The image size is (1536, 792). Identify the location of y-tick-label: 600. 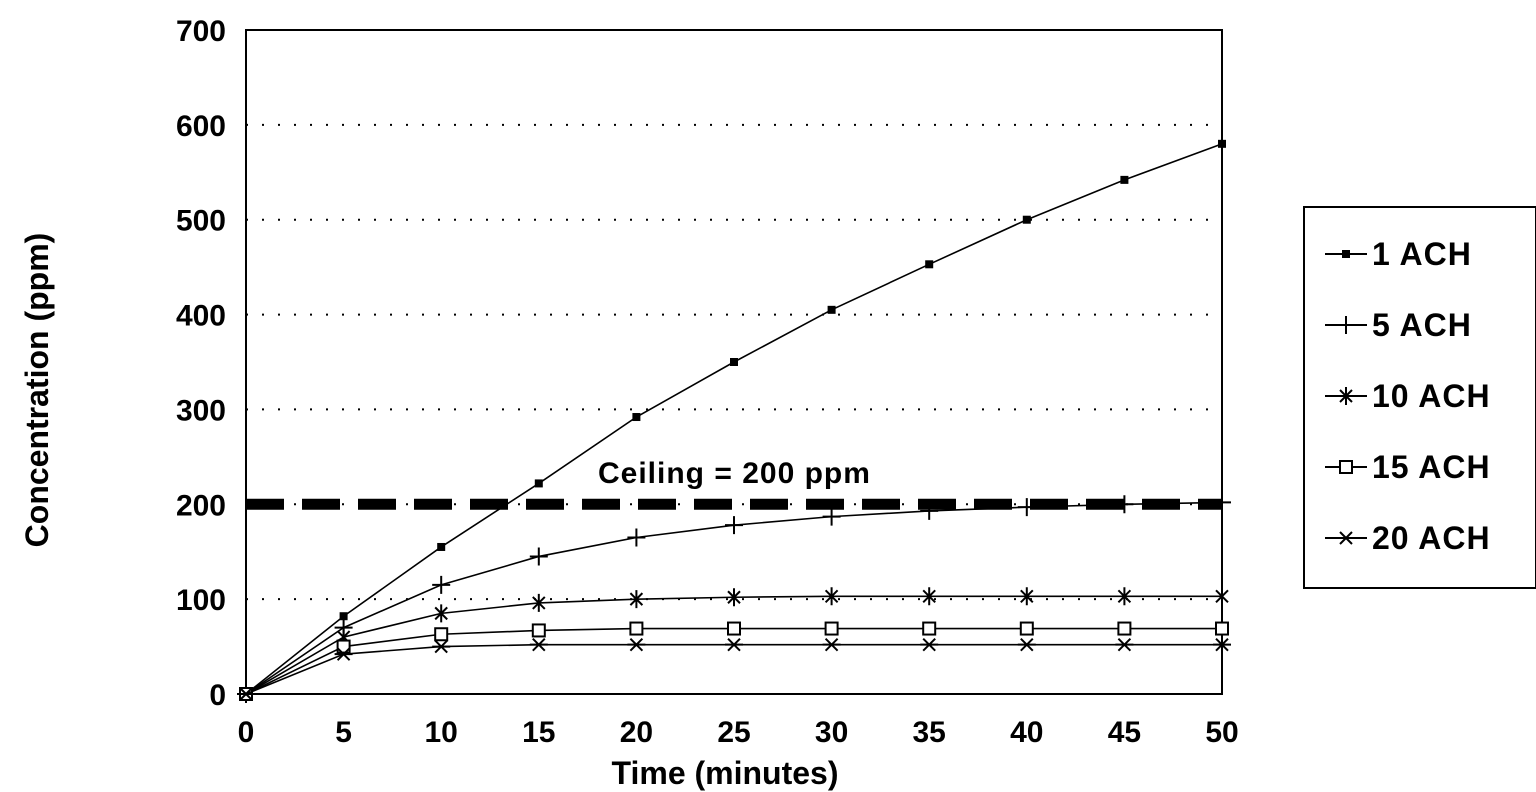
(201, 126).